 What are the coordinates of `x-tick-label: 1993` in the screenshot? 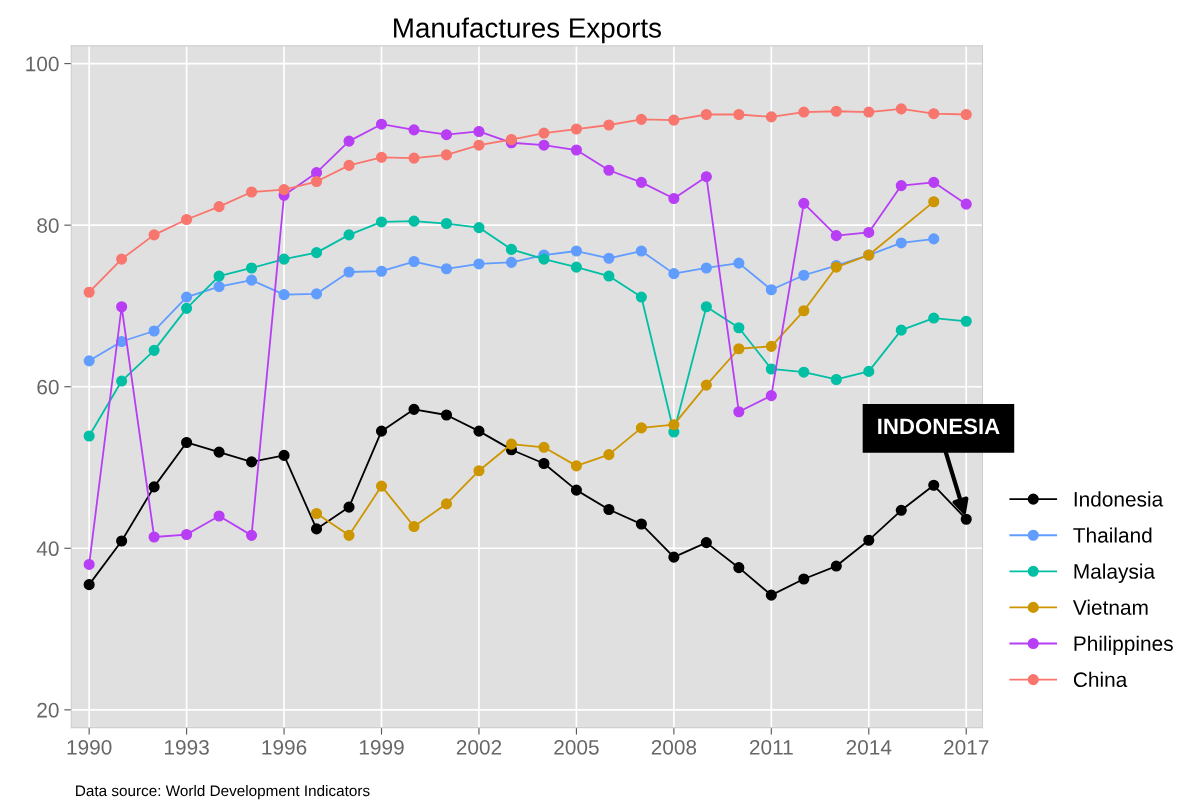 It's located at (187, 747).